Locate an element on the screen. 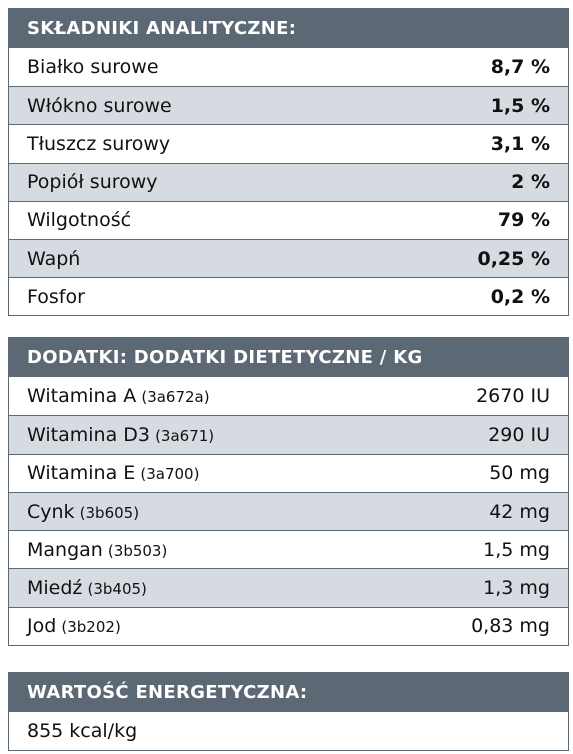  table-row: Mangan (3b503) 1,5 mg is located at coordinates (288, 549).